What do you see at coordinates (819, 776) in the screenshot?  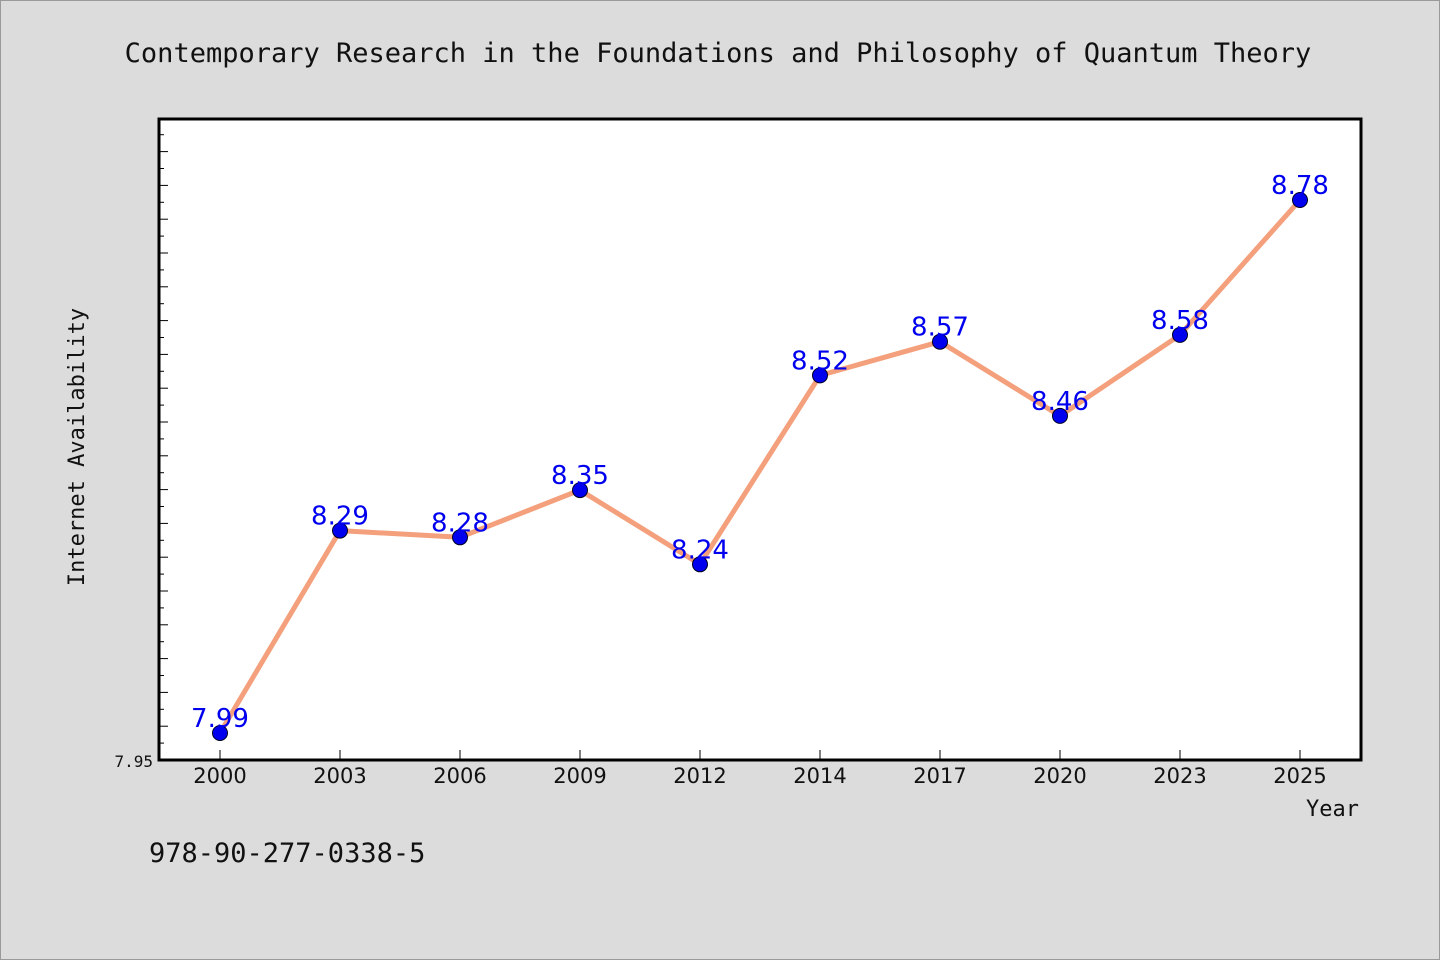 I see `x-tick-label: 2014` at bounding box center [819, 776].